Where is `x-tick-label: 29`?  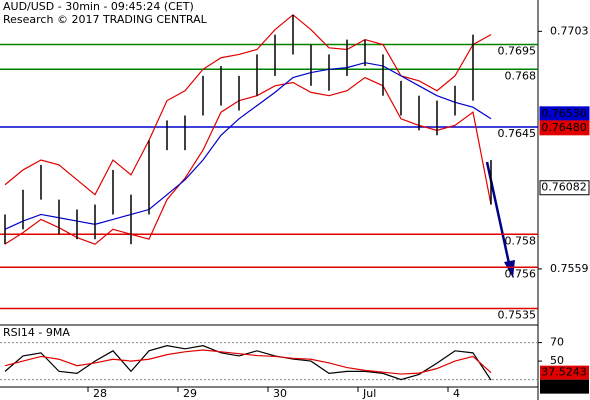
x-tick-label: 29 is located at coordinates (190, 393).